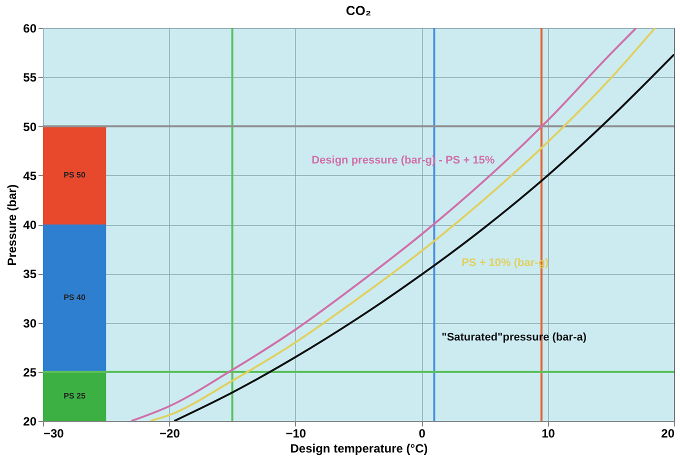  Describe the element at coordinates (75, 175) in the screenshot. I see `band-label: PS 50` at that location.